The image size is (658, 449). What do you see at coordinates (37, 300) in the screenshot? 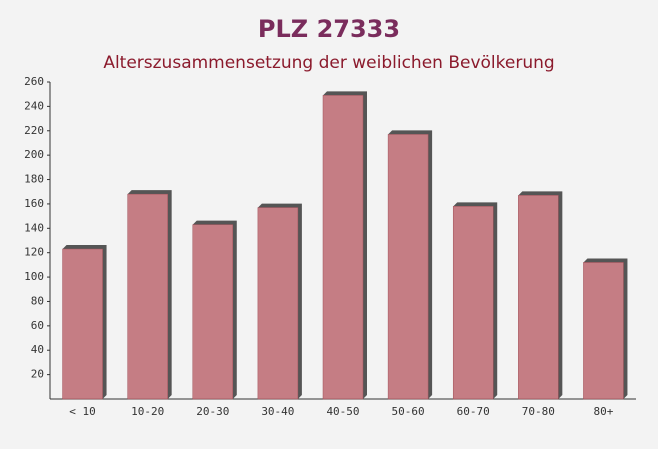
I see `y-tick-label: 80` at bounding box center [37, 300].